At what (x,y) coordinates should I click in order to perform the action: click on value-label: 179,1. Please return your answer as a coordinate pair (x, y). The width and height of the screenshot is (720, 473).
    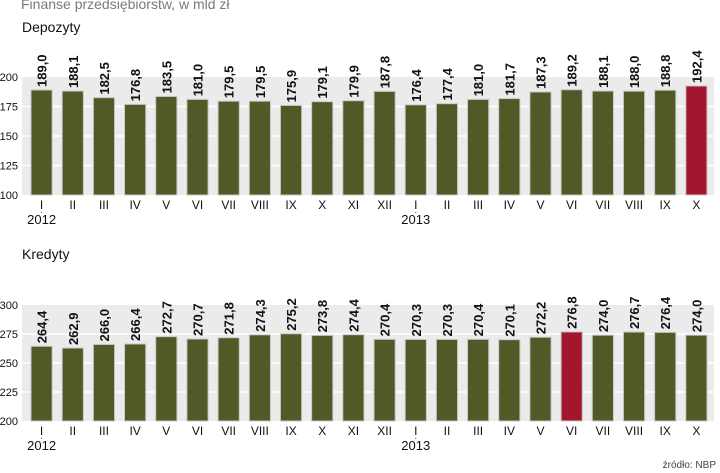
    Looking at the image, I should click on (322, 82).